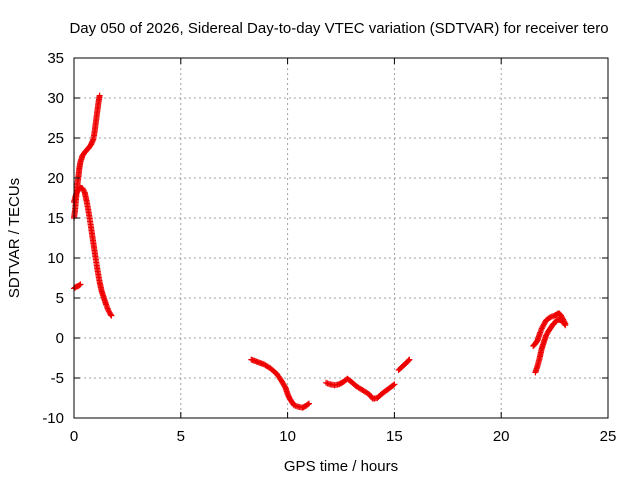 The width and height of the screenshot is (640, 480). Describe the element at coordinates (57, 378) in the screenshot. I see `y-tick-label: -5` at that location.